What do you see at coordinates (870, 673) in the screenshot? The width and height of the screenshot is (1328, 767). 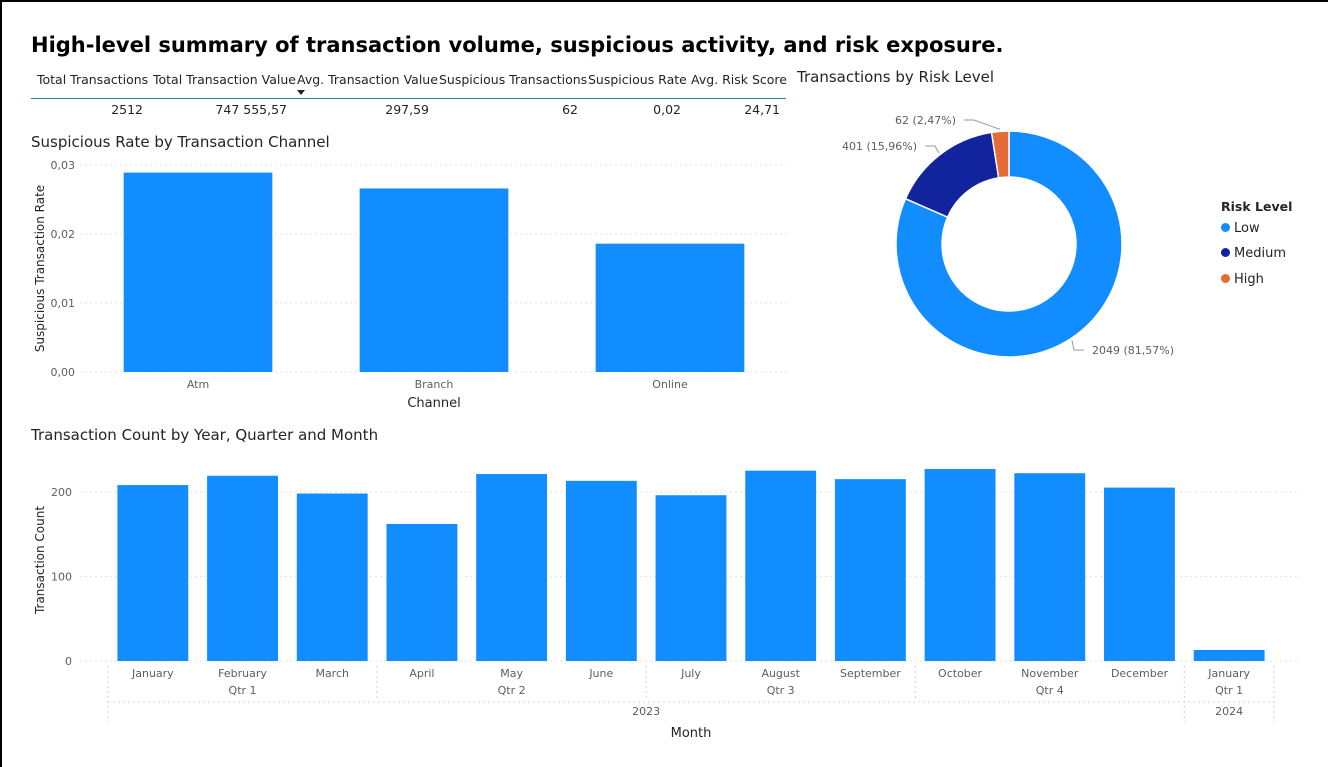 I see `x-tick-label: September` at bounding box center [870, 673].